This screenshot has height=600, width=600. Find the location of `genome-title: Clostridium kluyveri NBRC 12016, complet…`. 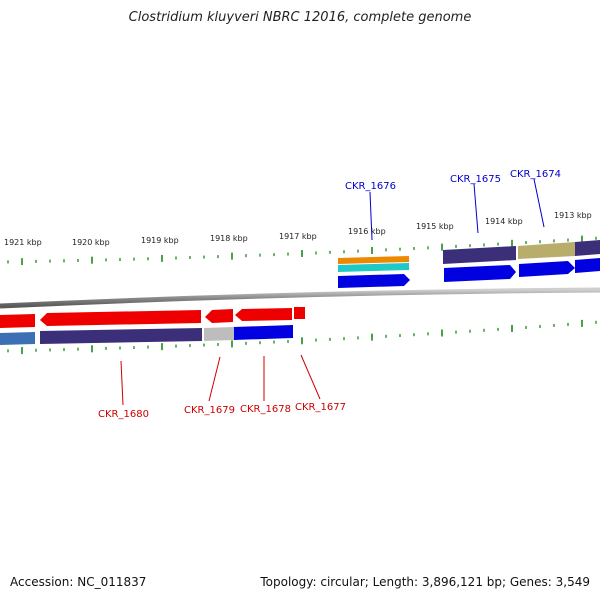

genome-title: Clostridium kluyveri NBRC 12016, complet… is located at coordinates (300, 17).